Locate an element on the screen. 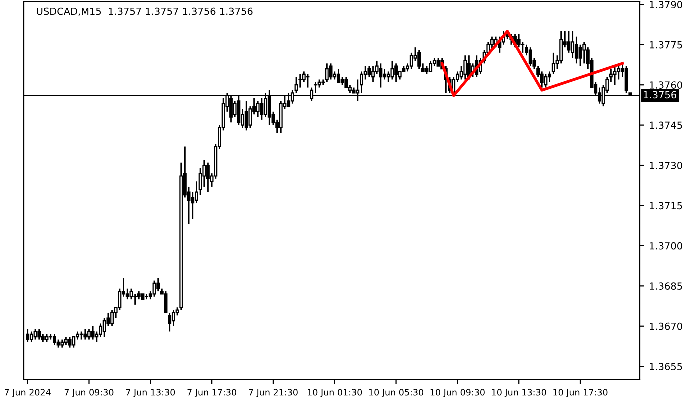  y-tick-label: 1.3790 is located at coordinates (666, 5).